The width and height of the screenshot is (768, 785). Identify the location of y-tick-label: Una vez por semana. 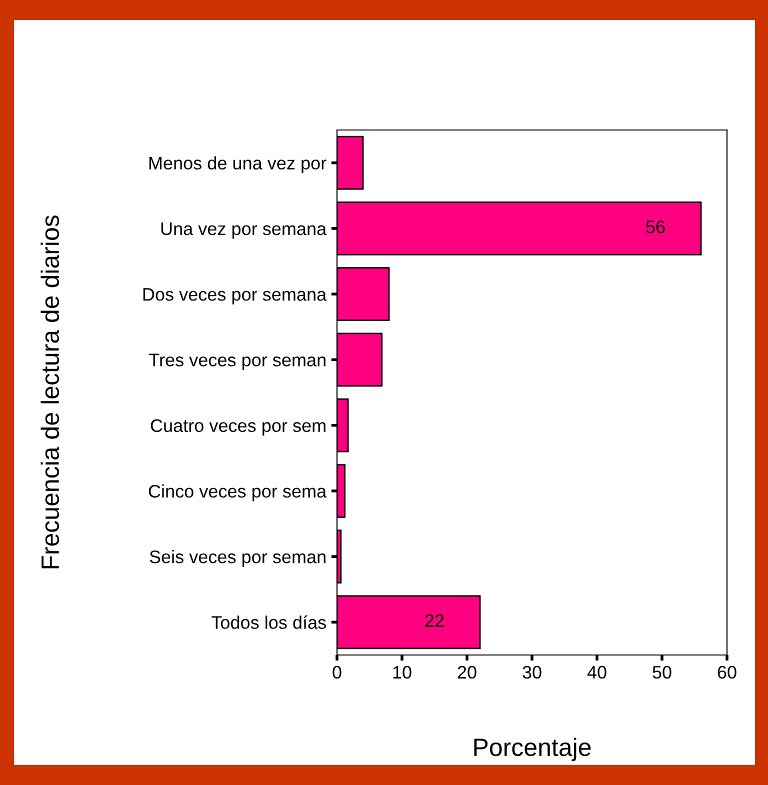
(244, 230).